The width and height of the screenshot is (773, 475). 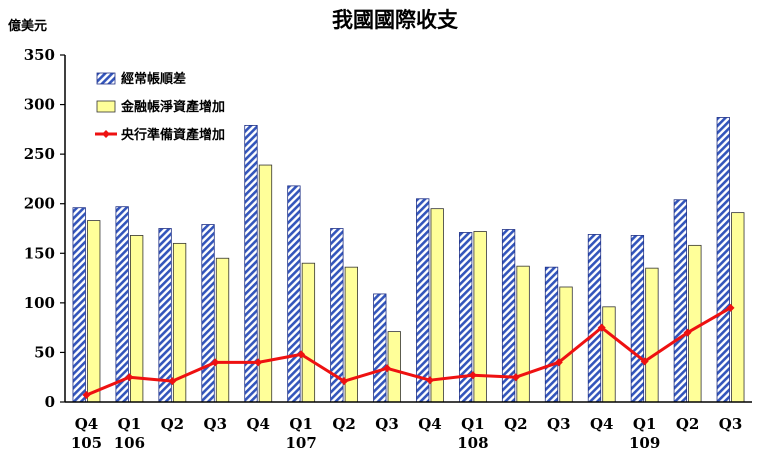 What do you see at coordinates (472, 443) in the screenshot?
I see `x-year-label: 108` at bounding box center [472, 443].